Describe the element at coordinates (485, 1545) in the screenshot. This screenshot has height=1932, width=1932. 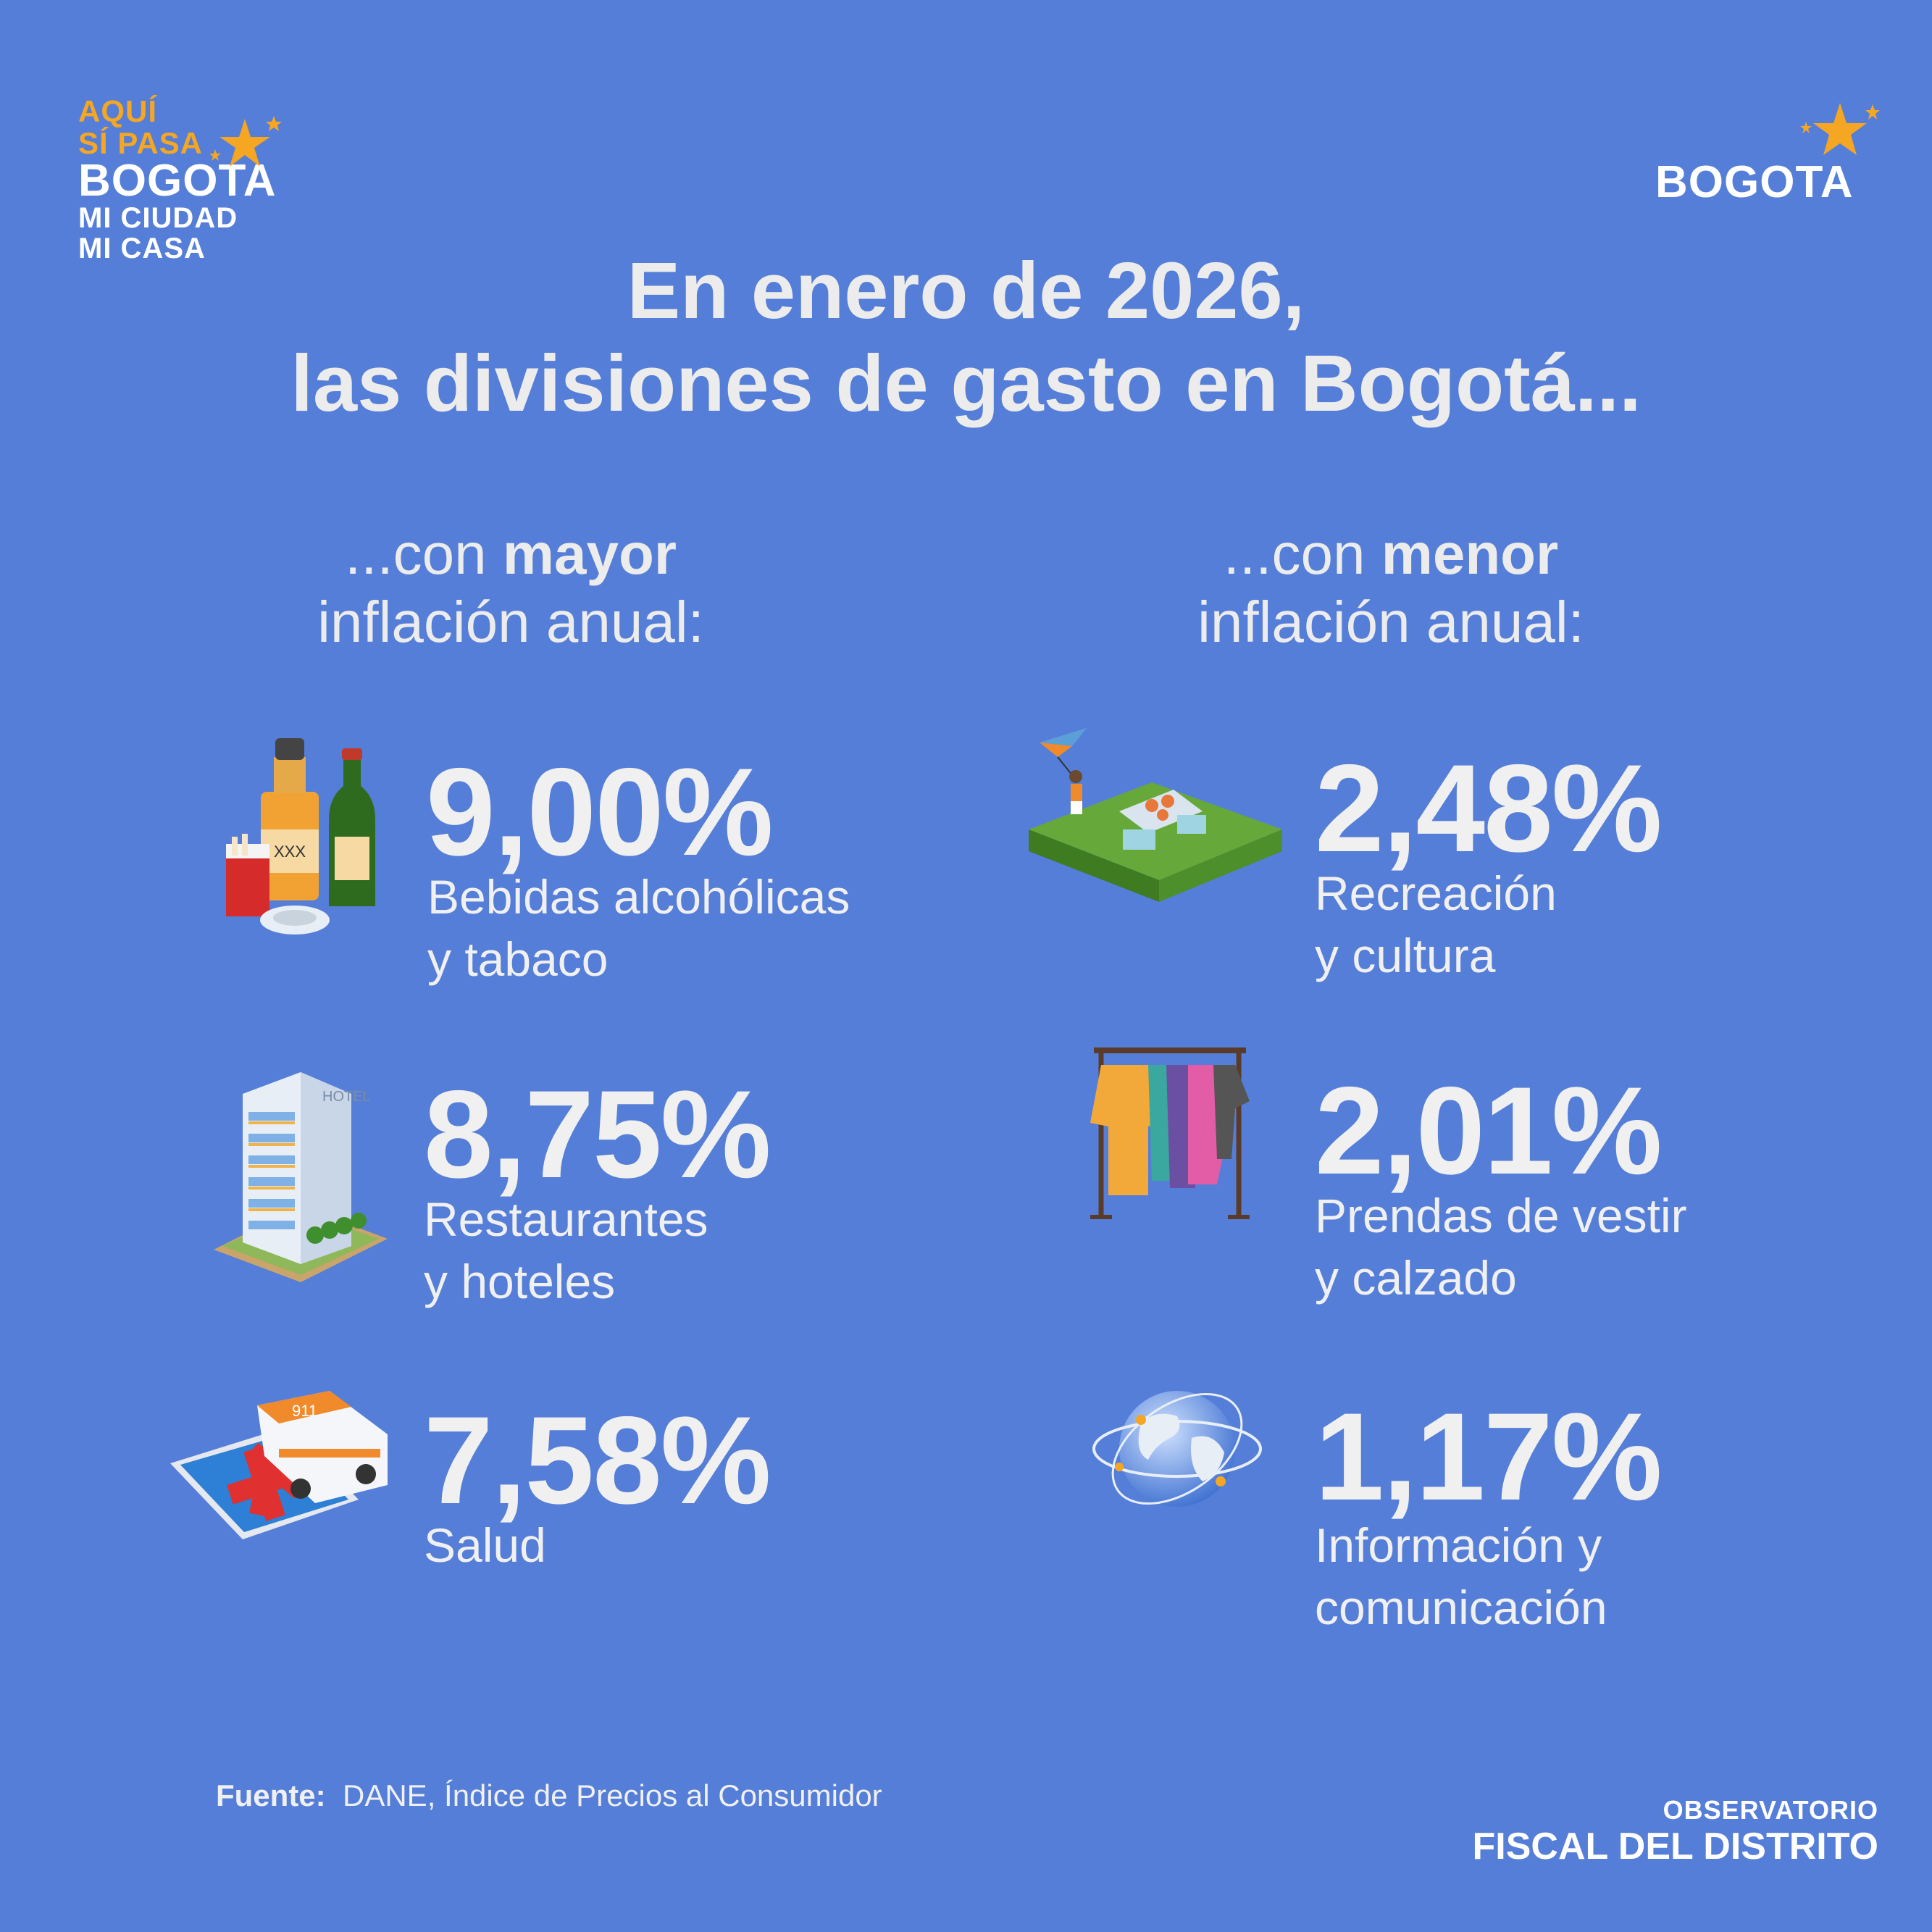
I see `health-label: Salud` at that location.